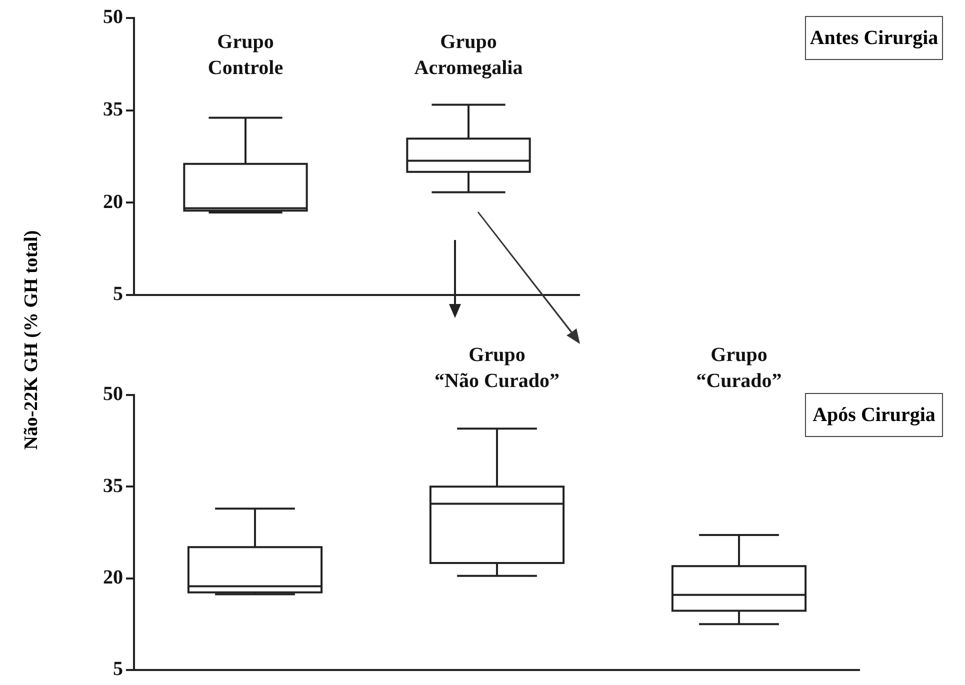 This screenshot has width=965, height=685. What do you see at coordinates (246, 55) in the screenshot?
I see `x-tick-label: Grupo Controle` at bounding box center [246, 55].